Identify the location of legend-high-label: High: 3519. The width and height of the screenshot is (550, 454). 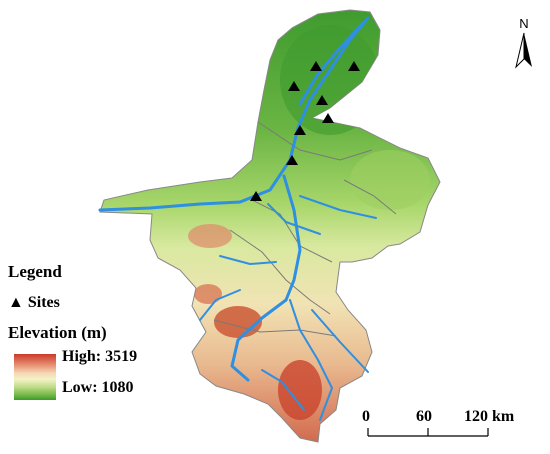
(100, 356).